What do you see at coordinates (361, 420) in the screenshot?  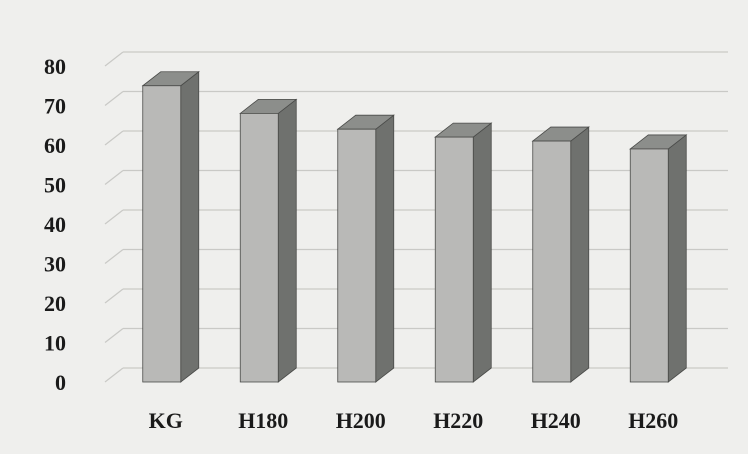 I see `x-category-label: H200` at bounding box center [361, 420].